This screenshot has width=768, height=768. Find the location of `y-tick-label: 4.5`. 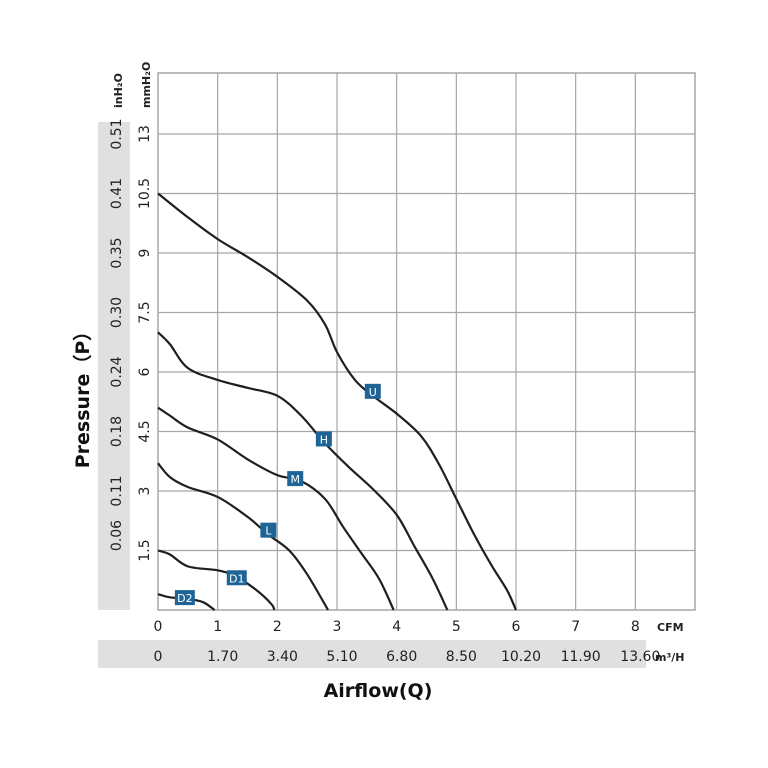

y-tick-label: 4.5 is located at coordinates (145, 431).